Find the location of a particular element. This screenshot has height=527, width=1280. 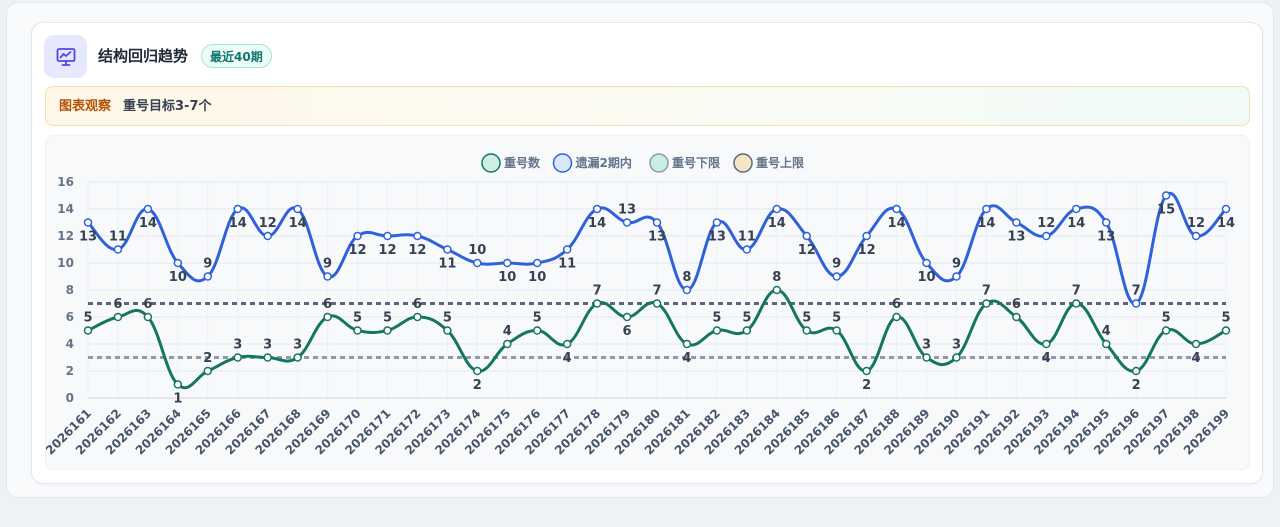

y-tick-label: 2 is located at coordinates (70, 371).